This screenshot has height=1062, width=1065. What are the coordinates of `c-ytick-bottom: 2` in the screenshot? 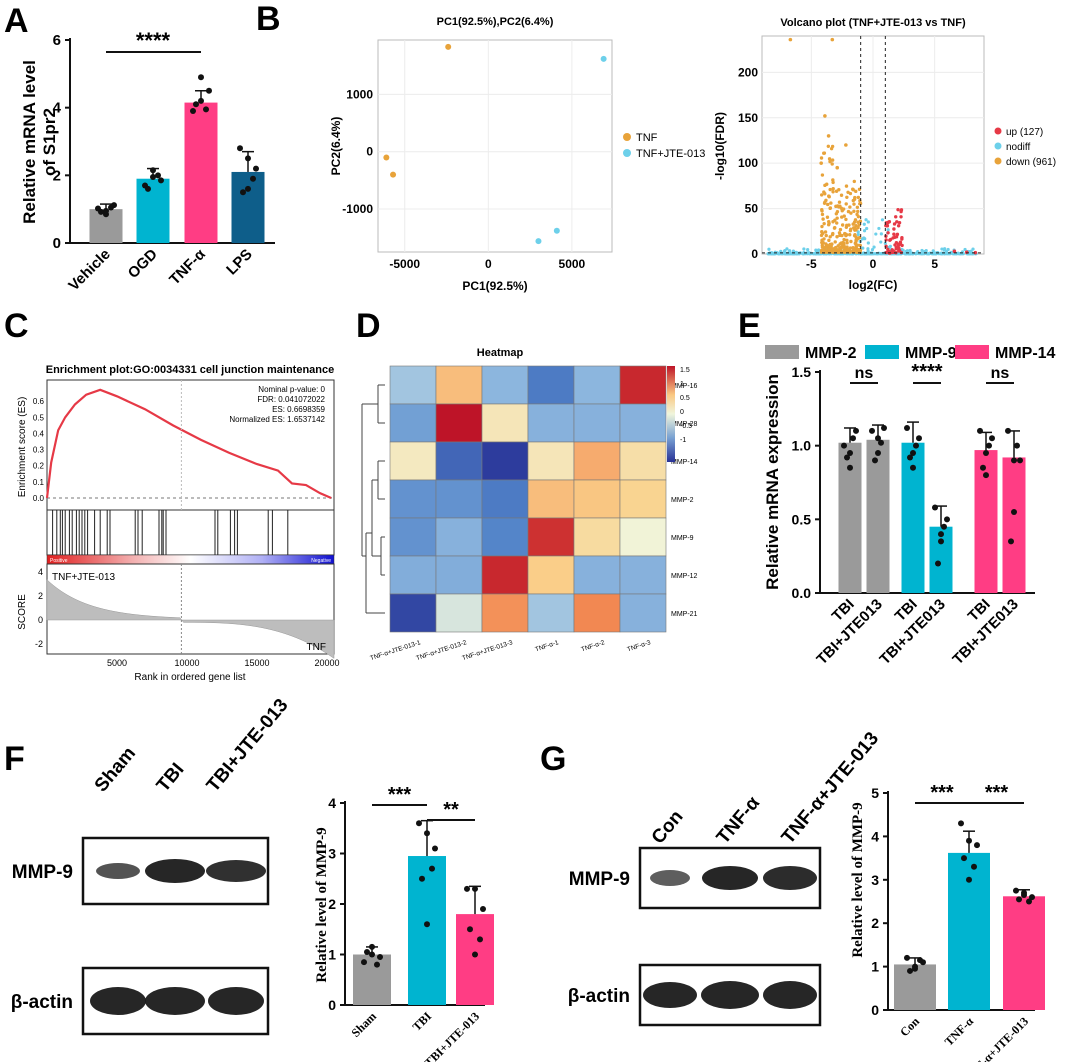 It's located at (40, 596).